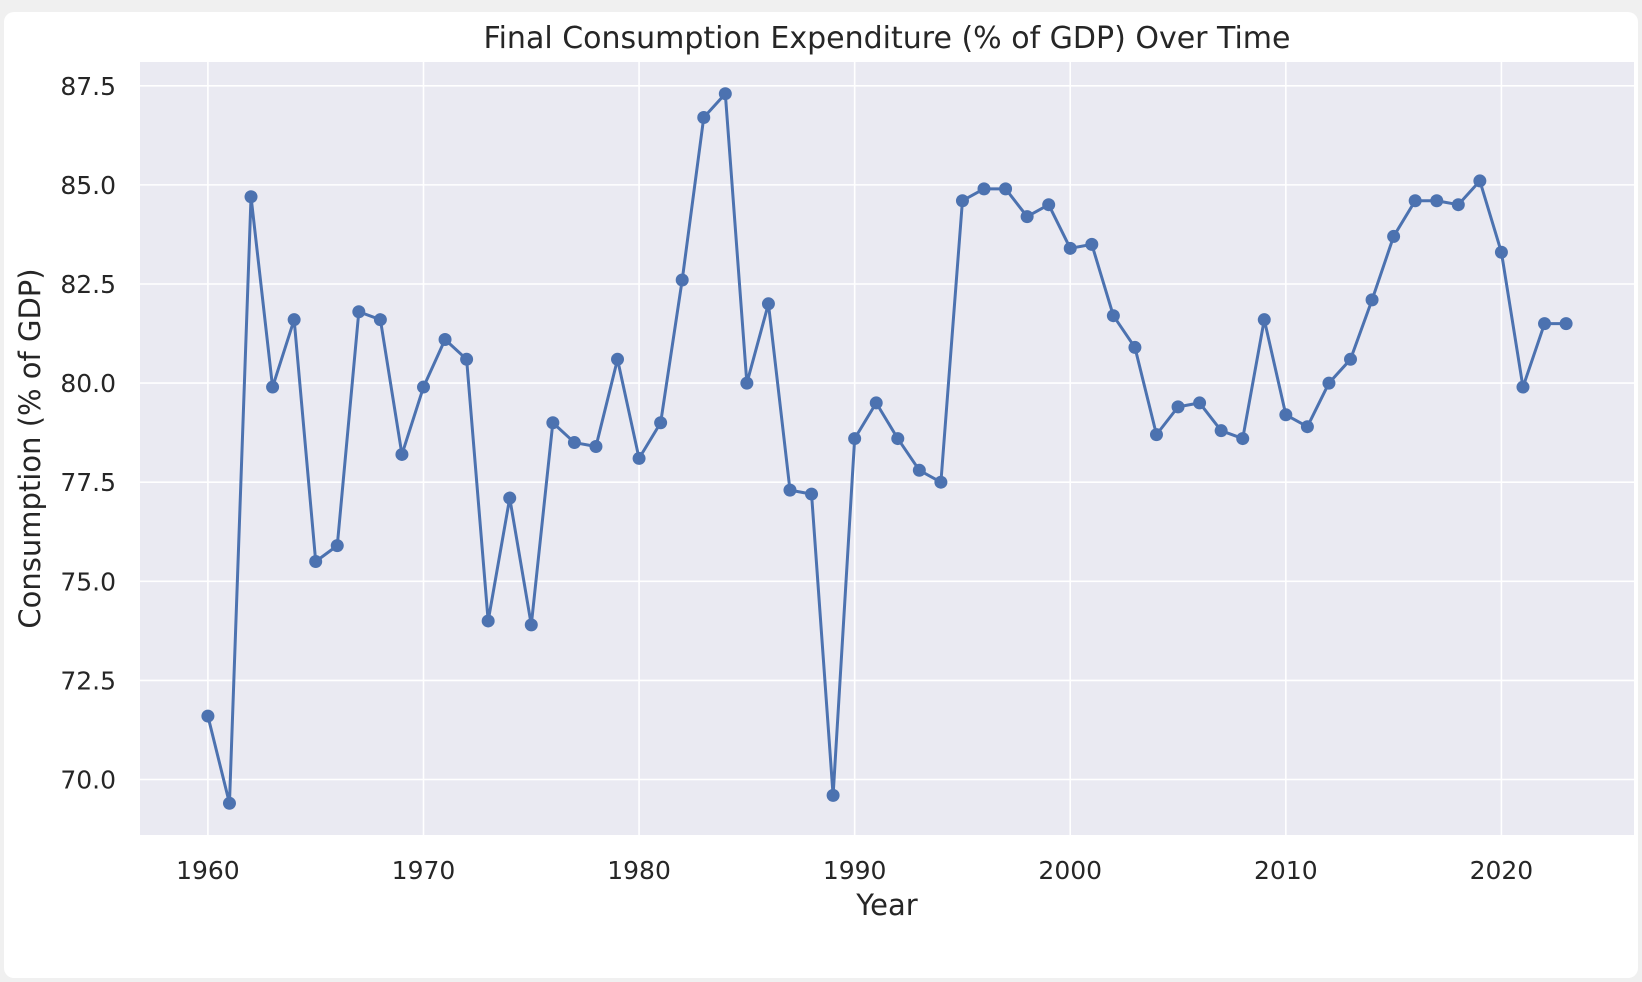  What do you see at coordinates (639, 870) in the screenshot?
I see `x-tick-label: 1980` at bounding box center [639, 870].